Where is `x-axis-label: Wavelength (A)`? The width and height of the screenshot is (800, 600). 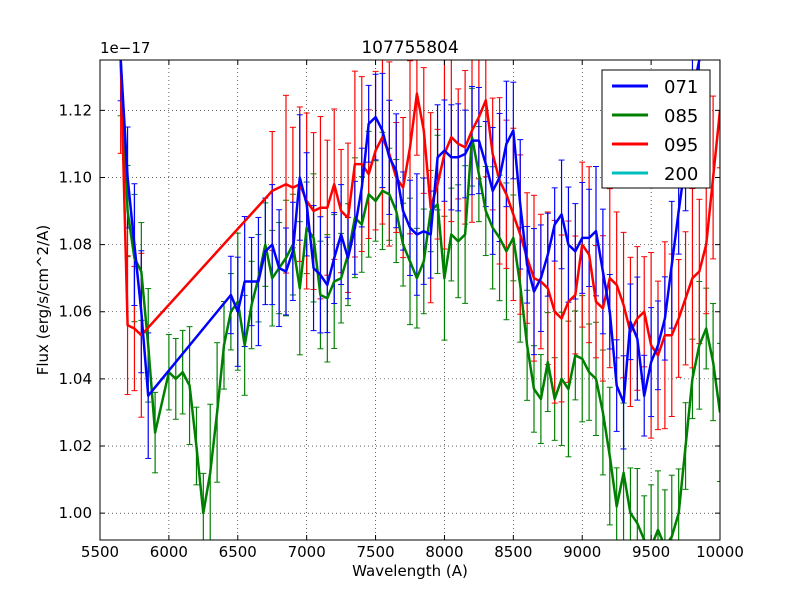 x-axis-label: Wavelength (A) is located at coordinates (410, 571).